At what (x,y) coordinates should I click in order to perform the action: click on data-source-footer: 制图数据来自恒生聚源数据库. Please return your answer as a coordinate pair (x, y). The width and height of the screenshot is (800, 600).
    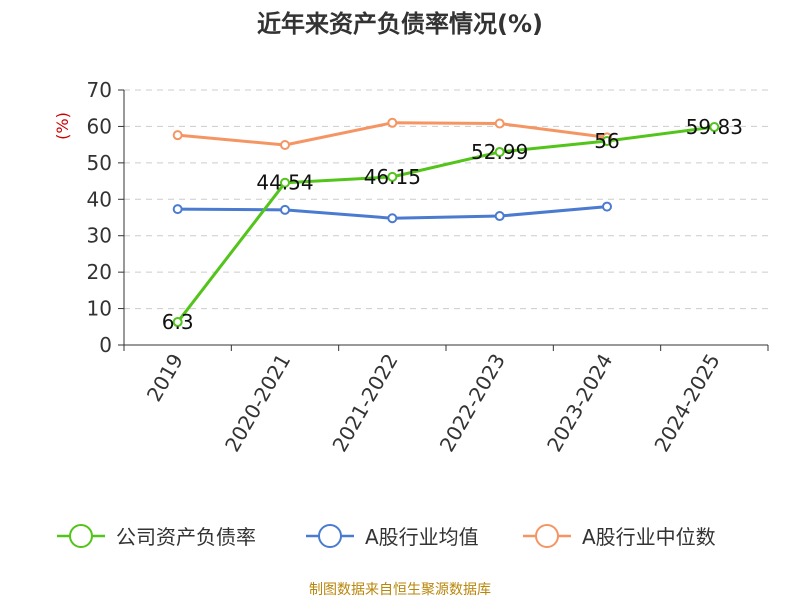
    Looking at the image, I should click on (400, 590).